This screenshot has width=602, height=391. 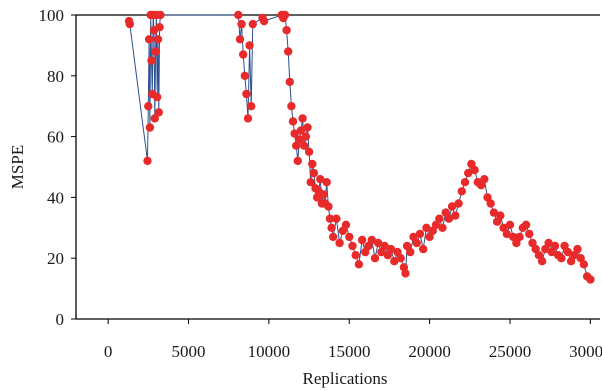 I want to click on x-axis-title: Replications, so click(x=345, y=378).